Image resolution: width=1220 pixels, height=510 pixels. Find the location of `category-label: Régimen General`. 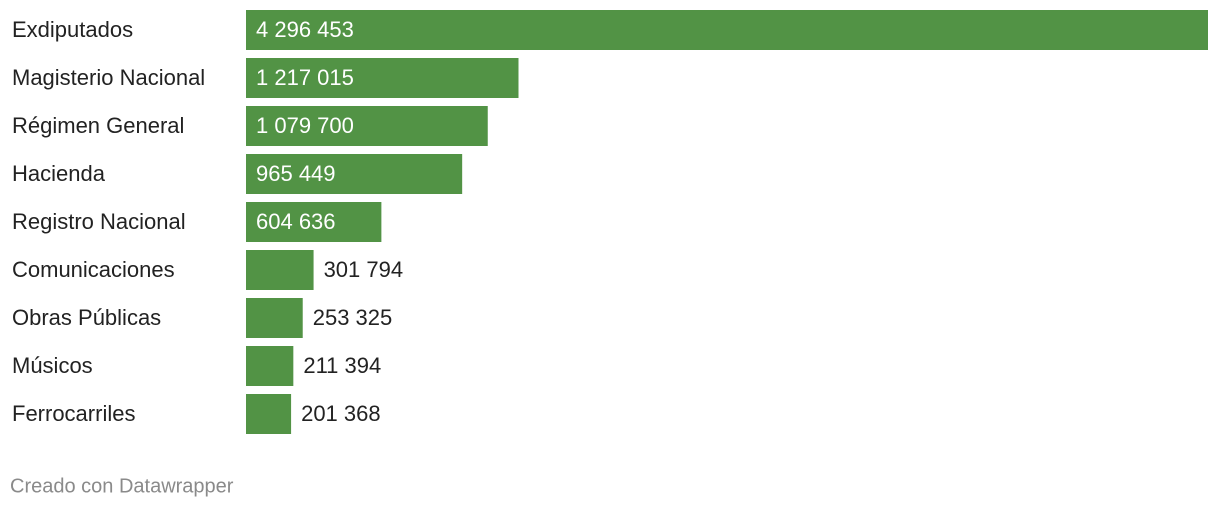

category-label: Régimen General is located at coordinates (98, 125).